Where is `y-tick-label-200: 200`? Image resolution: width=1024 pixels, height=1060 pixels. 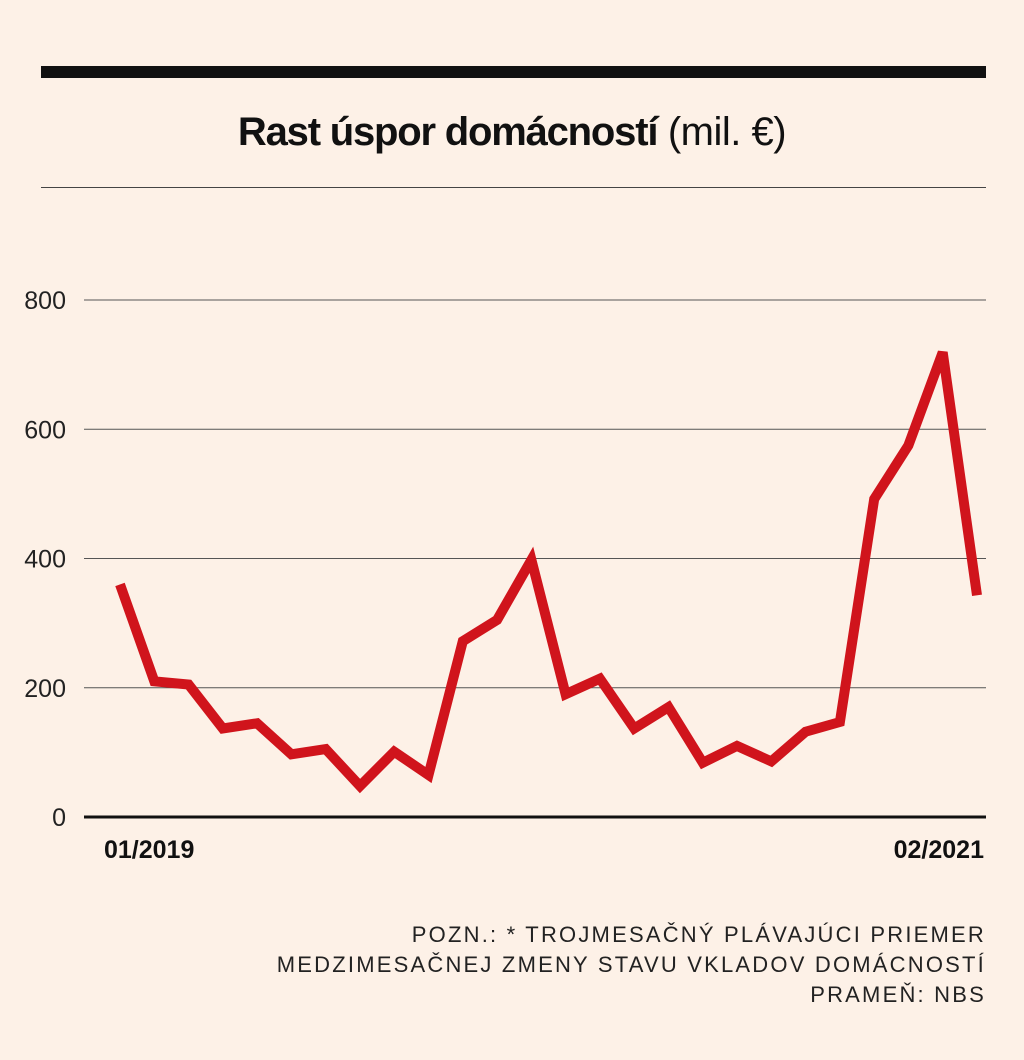 y-tick-label-200: 200 is located at coordinates (45, 689).